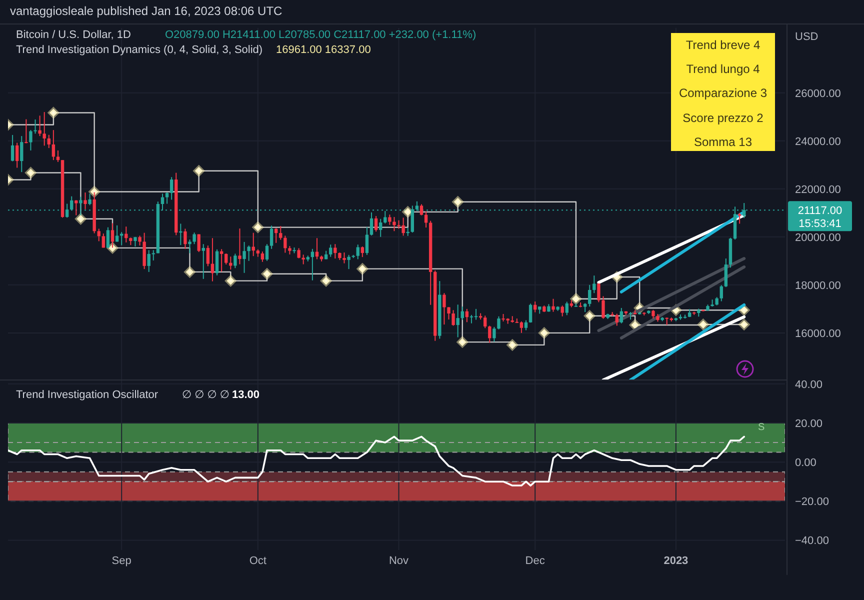 This screenshot has width=864, height=600. Describe the element at coordinates (809, 384) in the screenshot. I see `y-tick-label: 40.00` at that location.